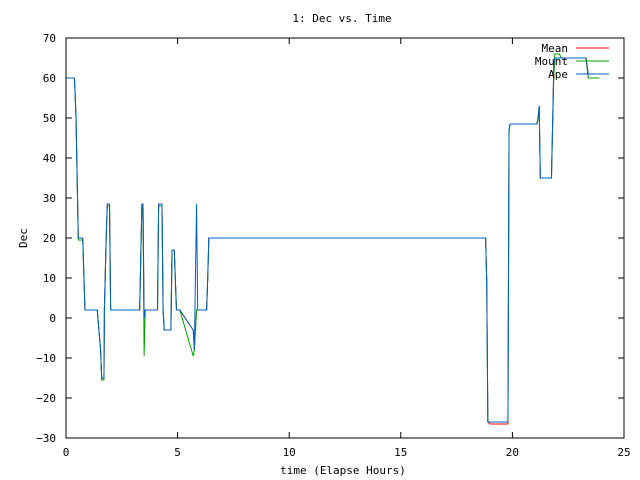 The image size is (640, 480). Describe the element at coordinates (49, 38) in the screenshot. I see `y-tick-label: 70` at that location.